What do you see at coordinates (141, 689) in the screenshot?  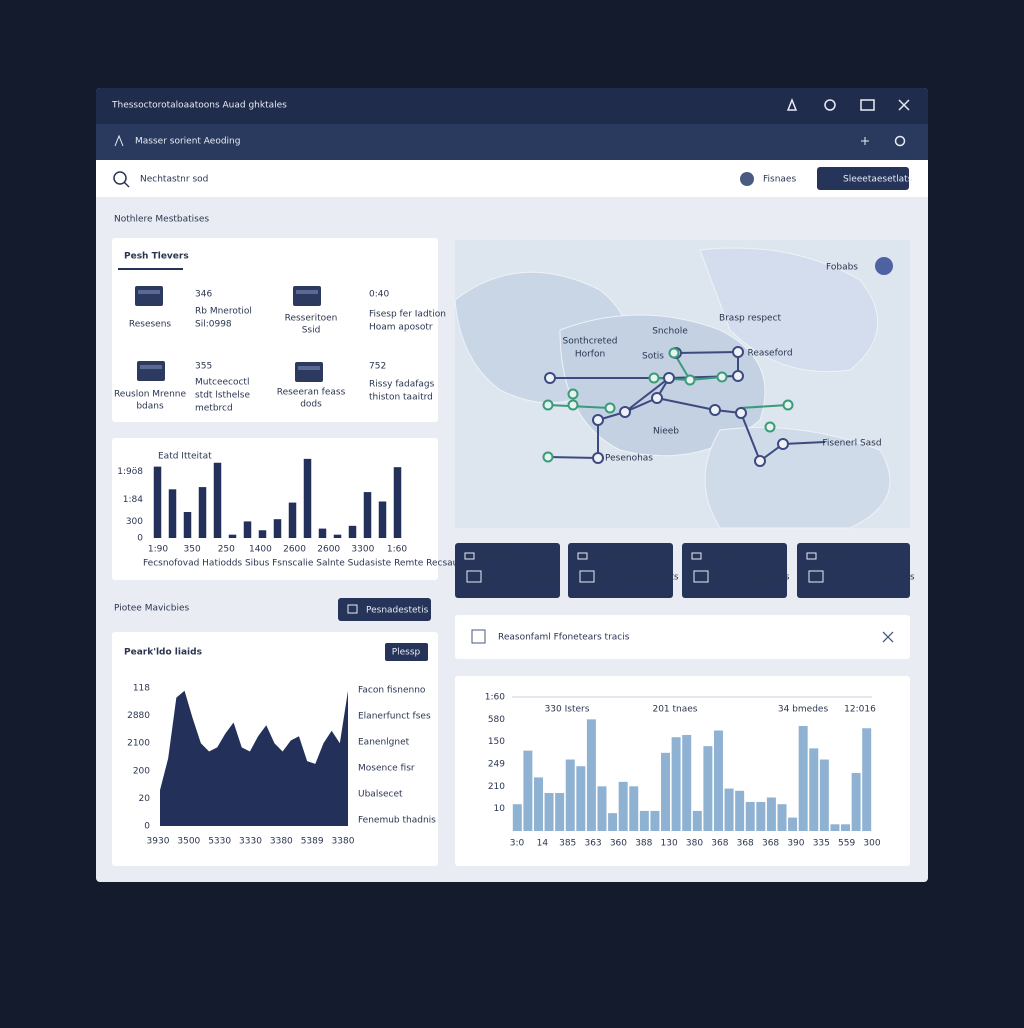 I see `y-tick-label: 118` at bounding box center [141, 689].